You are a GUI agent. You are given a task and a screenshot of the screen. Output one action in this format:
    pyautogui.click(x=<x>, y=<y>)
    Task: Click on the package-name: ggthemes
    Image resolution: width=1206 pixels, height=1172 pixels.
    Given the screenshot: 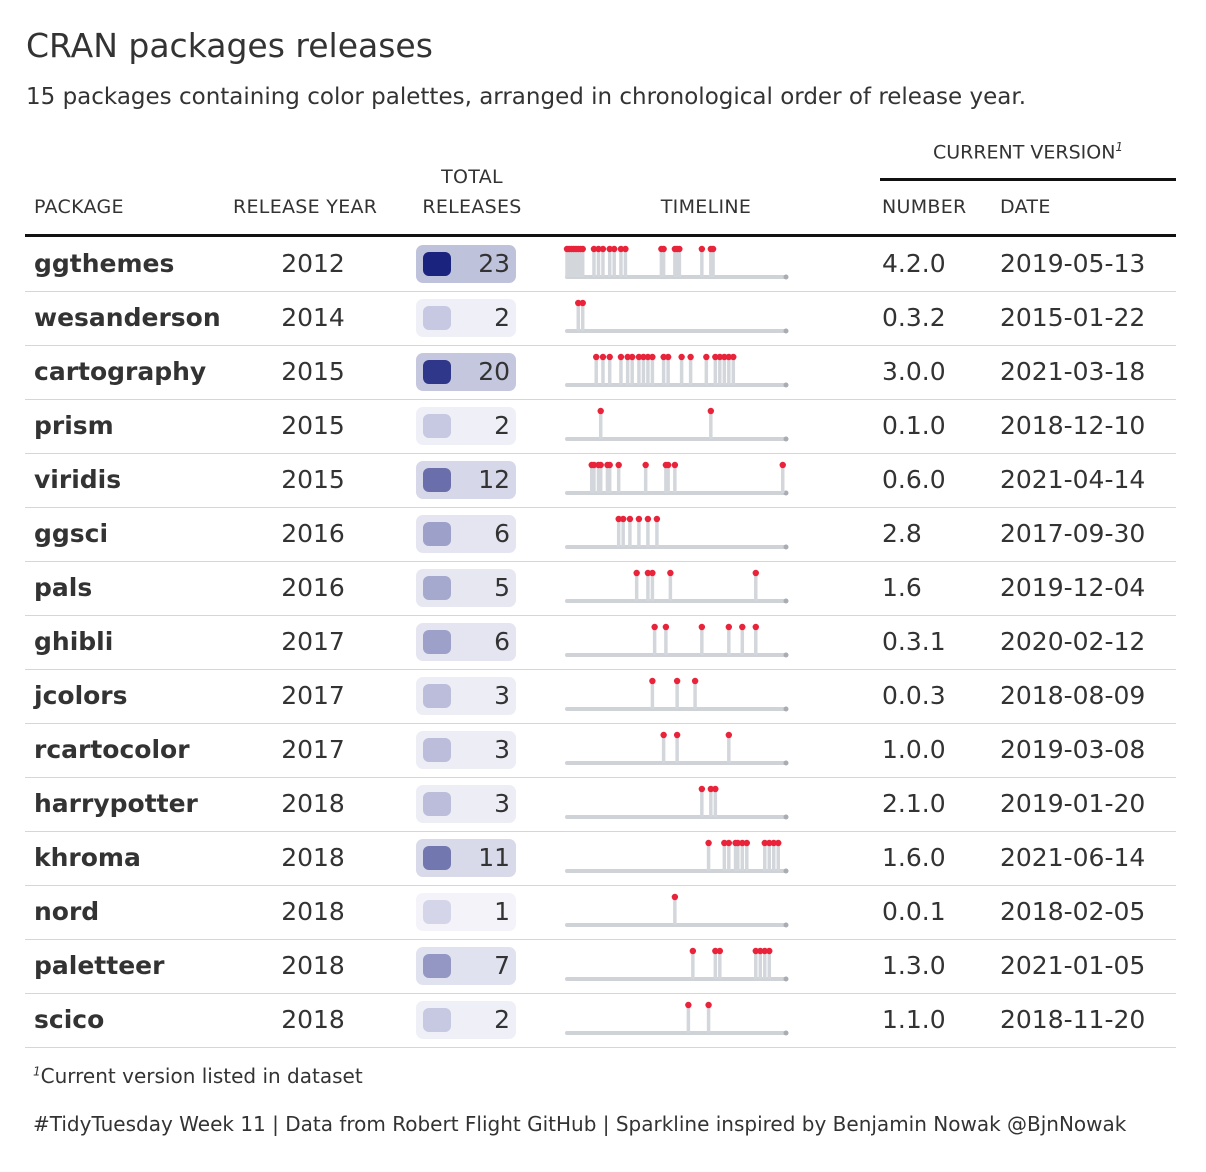 What is the action you would take?
    pyautogui.click(x=104, y=263)
    